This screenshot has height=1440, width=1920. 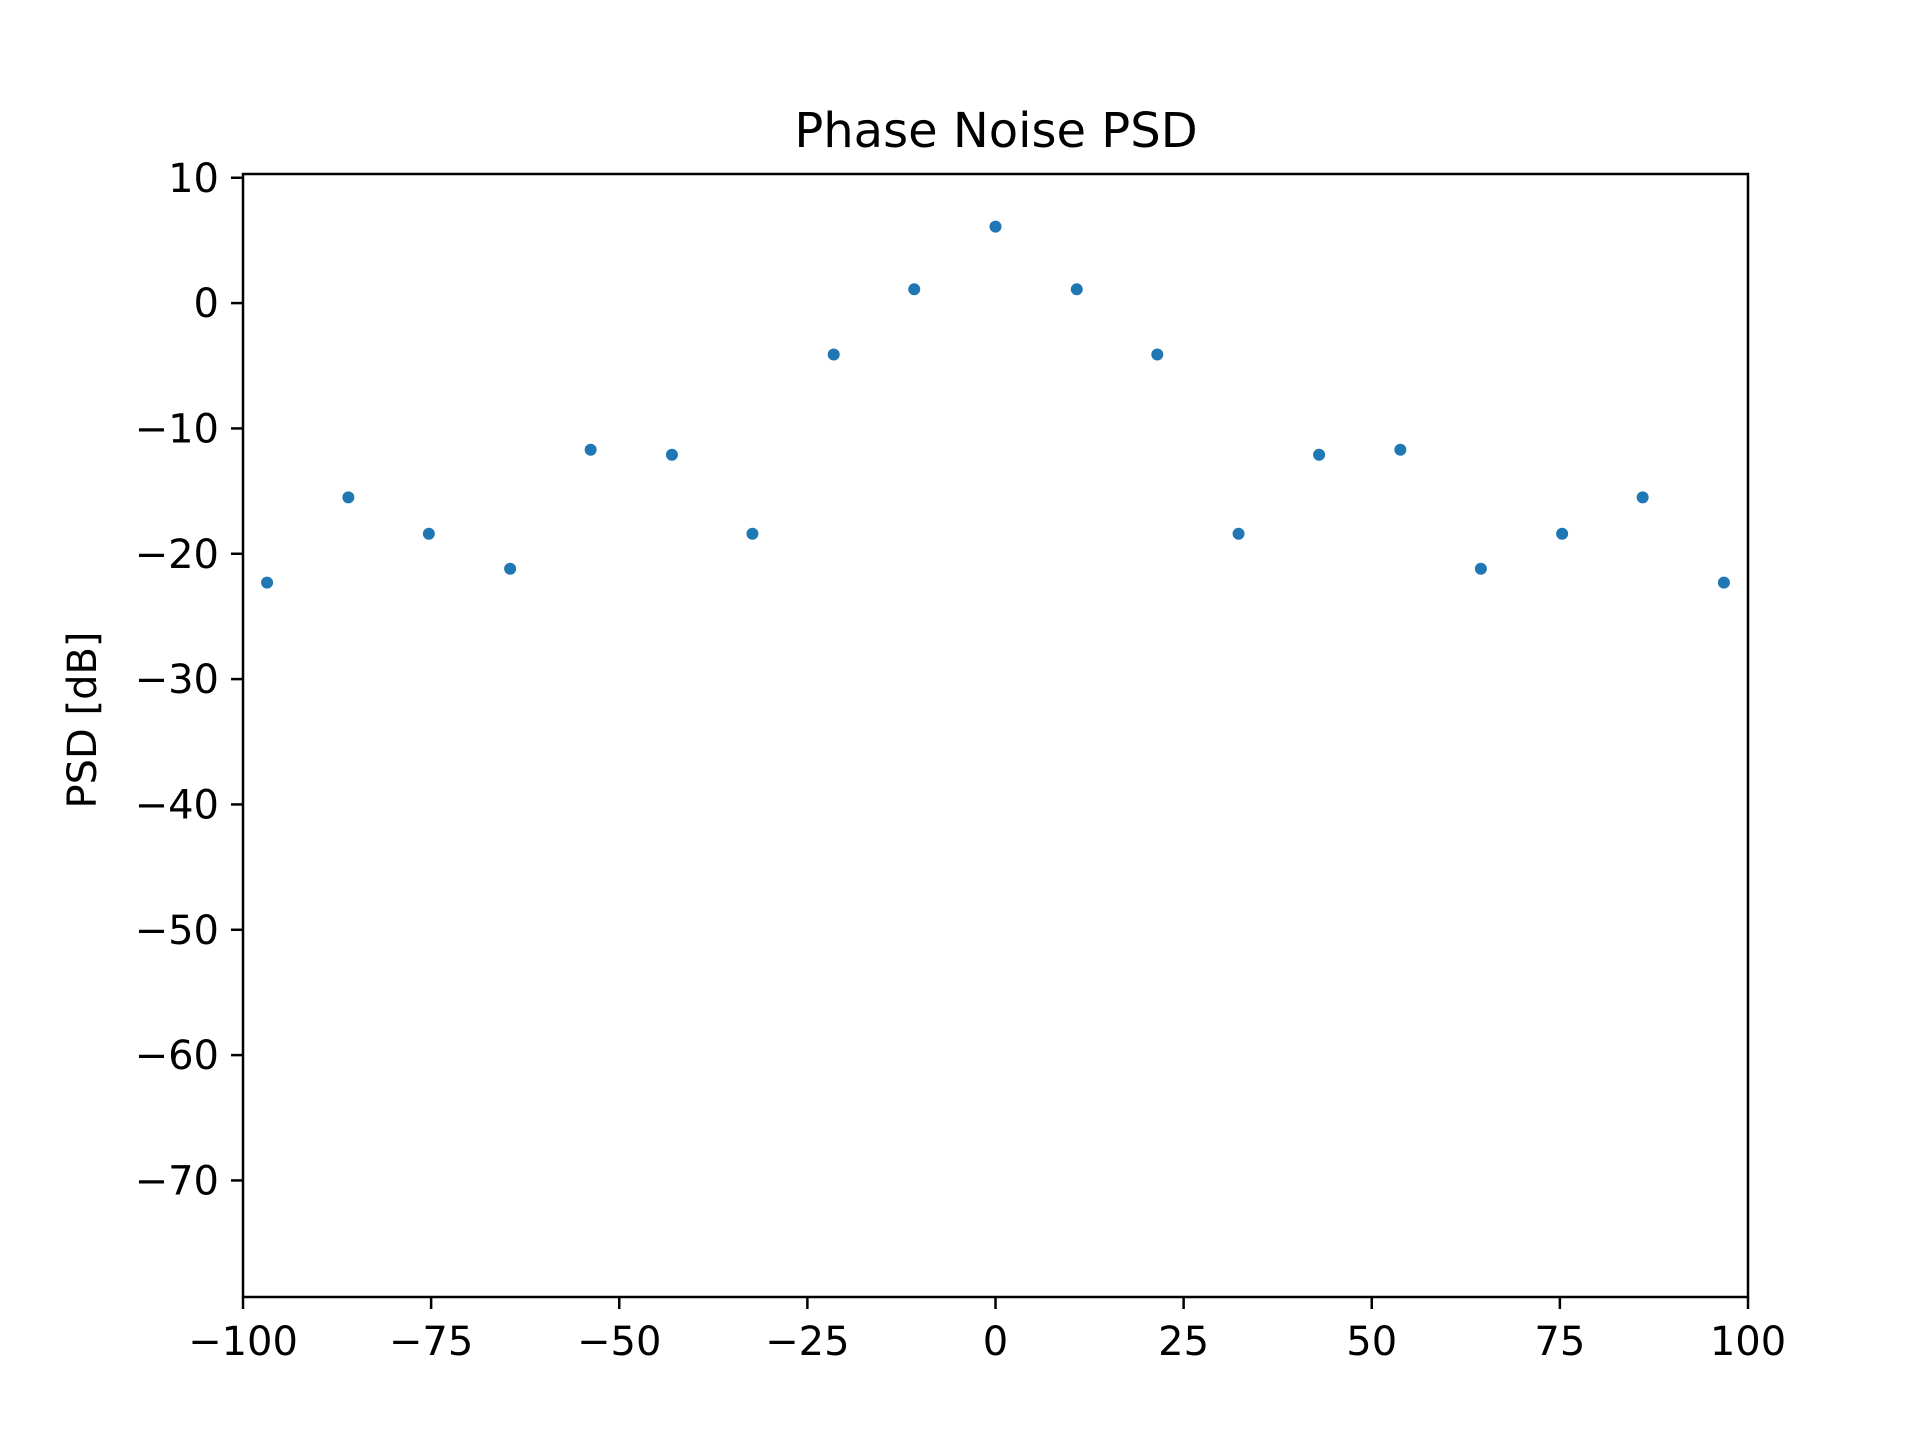 What do you see at coordinates (243, 1342) in the screenshot?
I see `x-tick-label: −100` at bounding box center [243, 1342].